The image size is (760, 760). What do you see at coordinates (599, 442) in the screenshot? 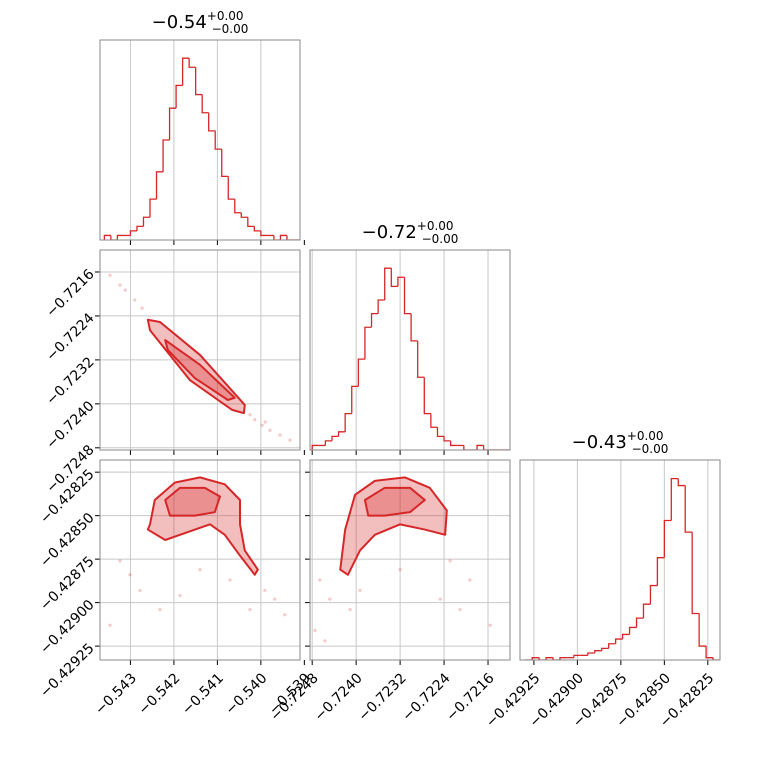
I see `title-value: −0.43` at bounding box center [599, 442].